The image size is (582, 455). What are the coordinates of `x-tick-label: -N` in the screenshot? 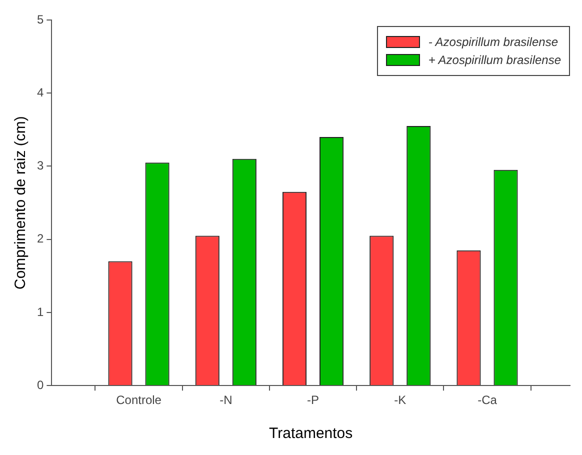 It's located at (226, 400).